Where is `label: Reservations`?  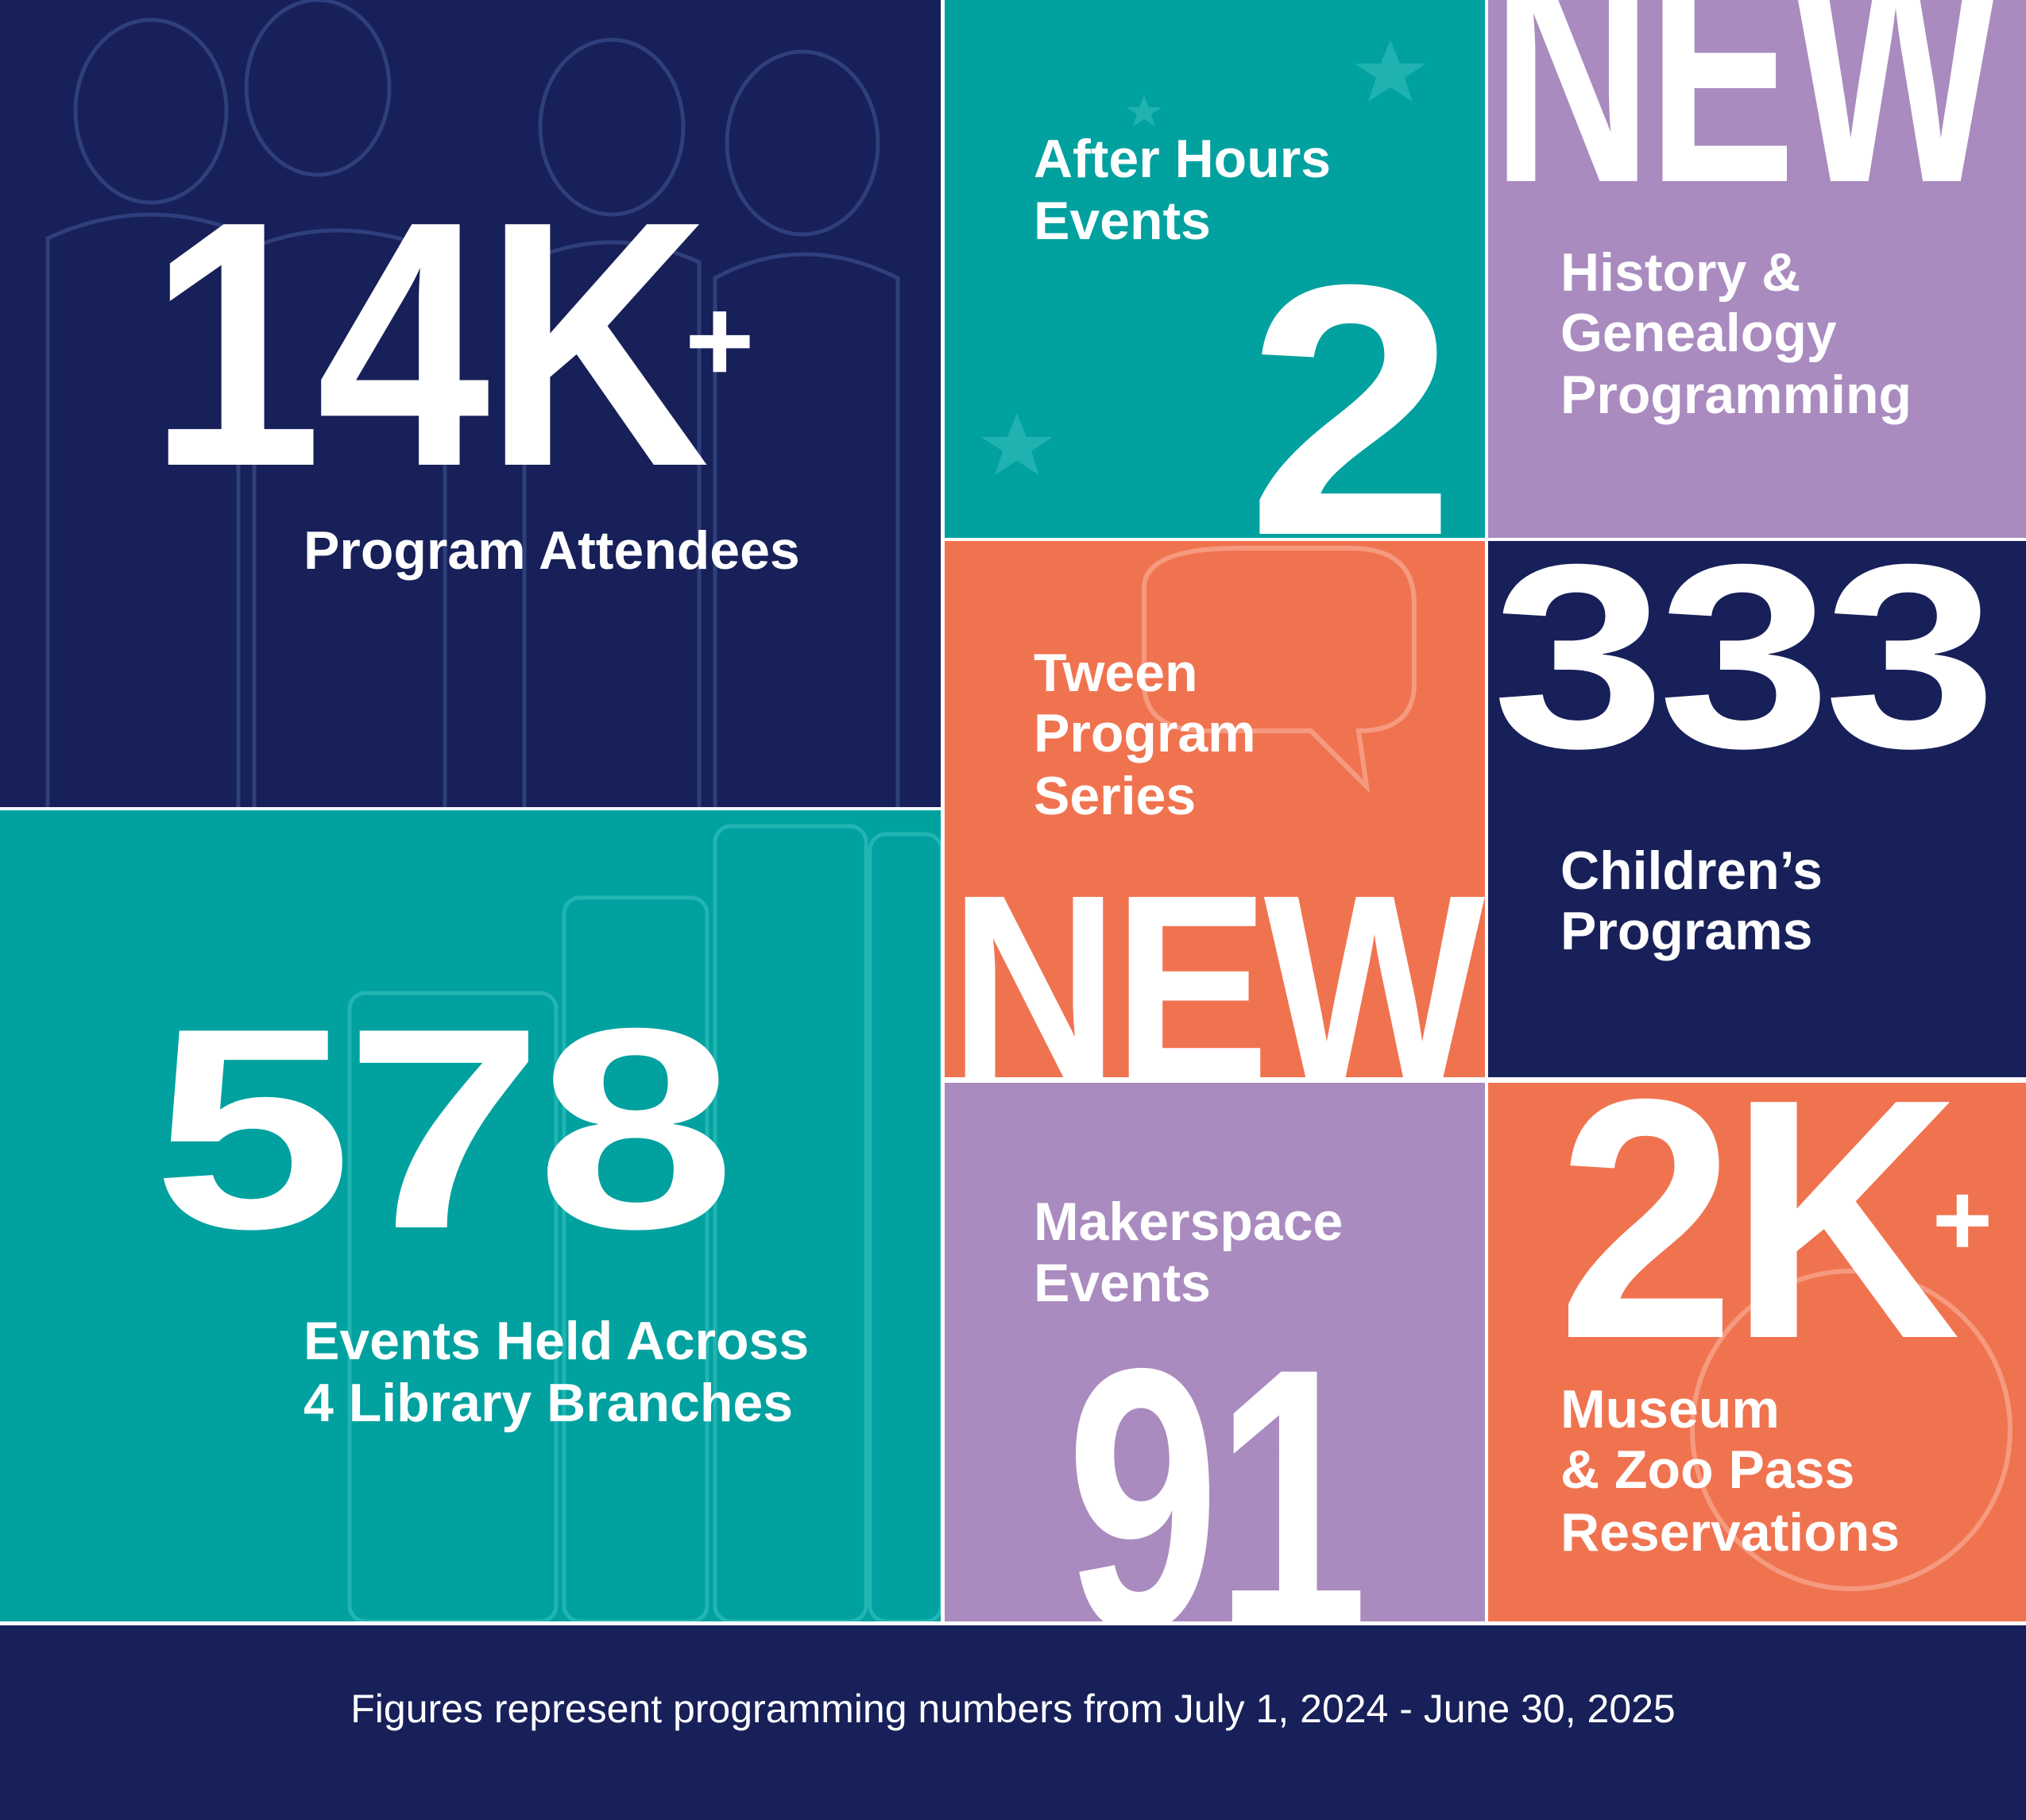
label: Reservations is located at coordinates (1730, 1532).